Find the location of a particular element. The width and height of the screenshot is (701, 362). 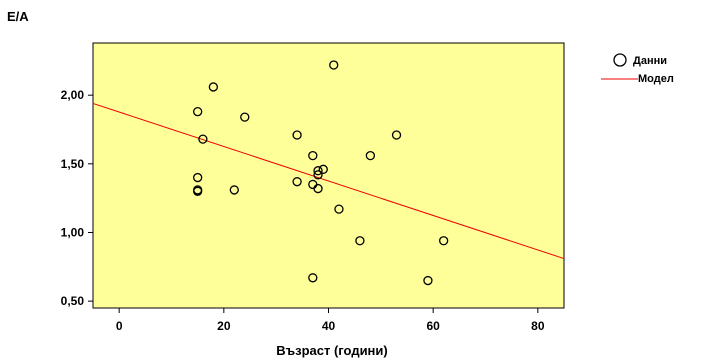

x-tick-label: 0 is located at coordinates (119, 326).